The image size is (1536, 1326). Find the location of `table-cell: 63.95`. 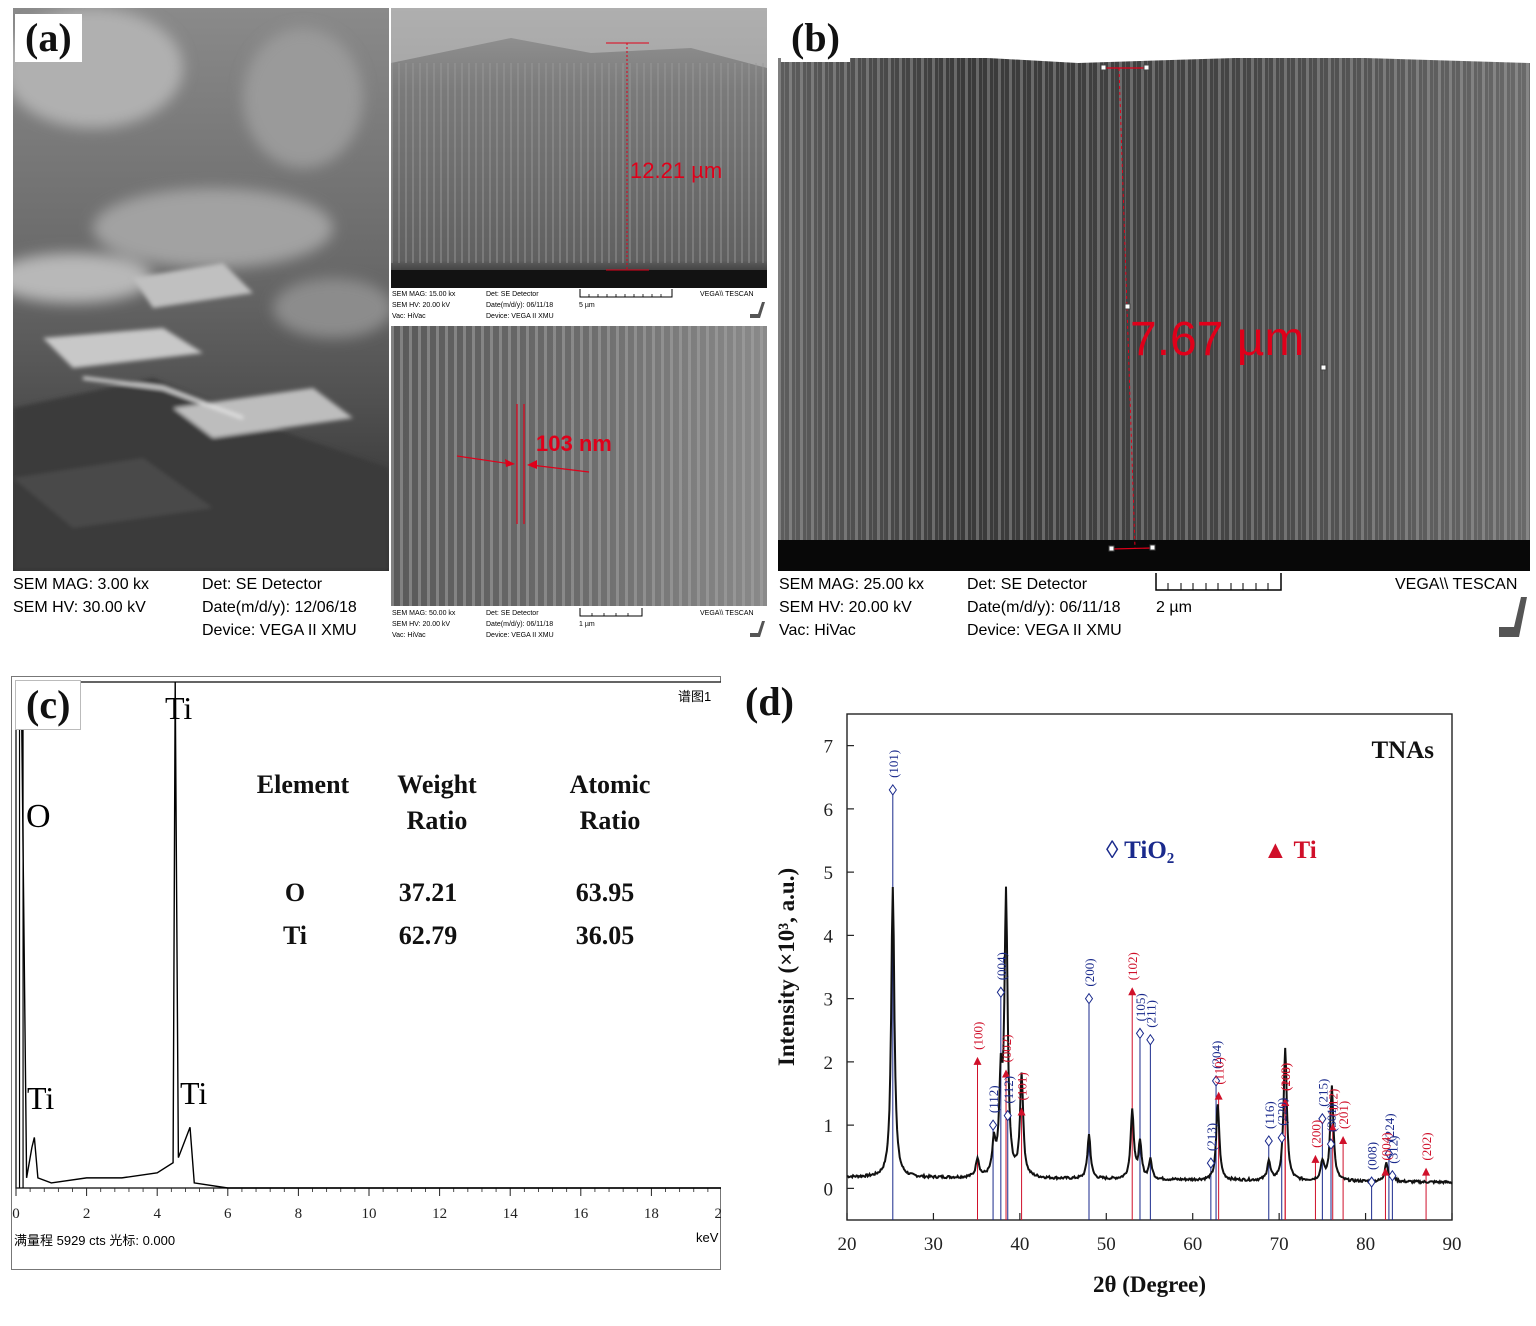

table-cell: 63.95 is located at coordinates (605, 892).